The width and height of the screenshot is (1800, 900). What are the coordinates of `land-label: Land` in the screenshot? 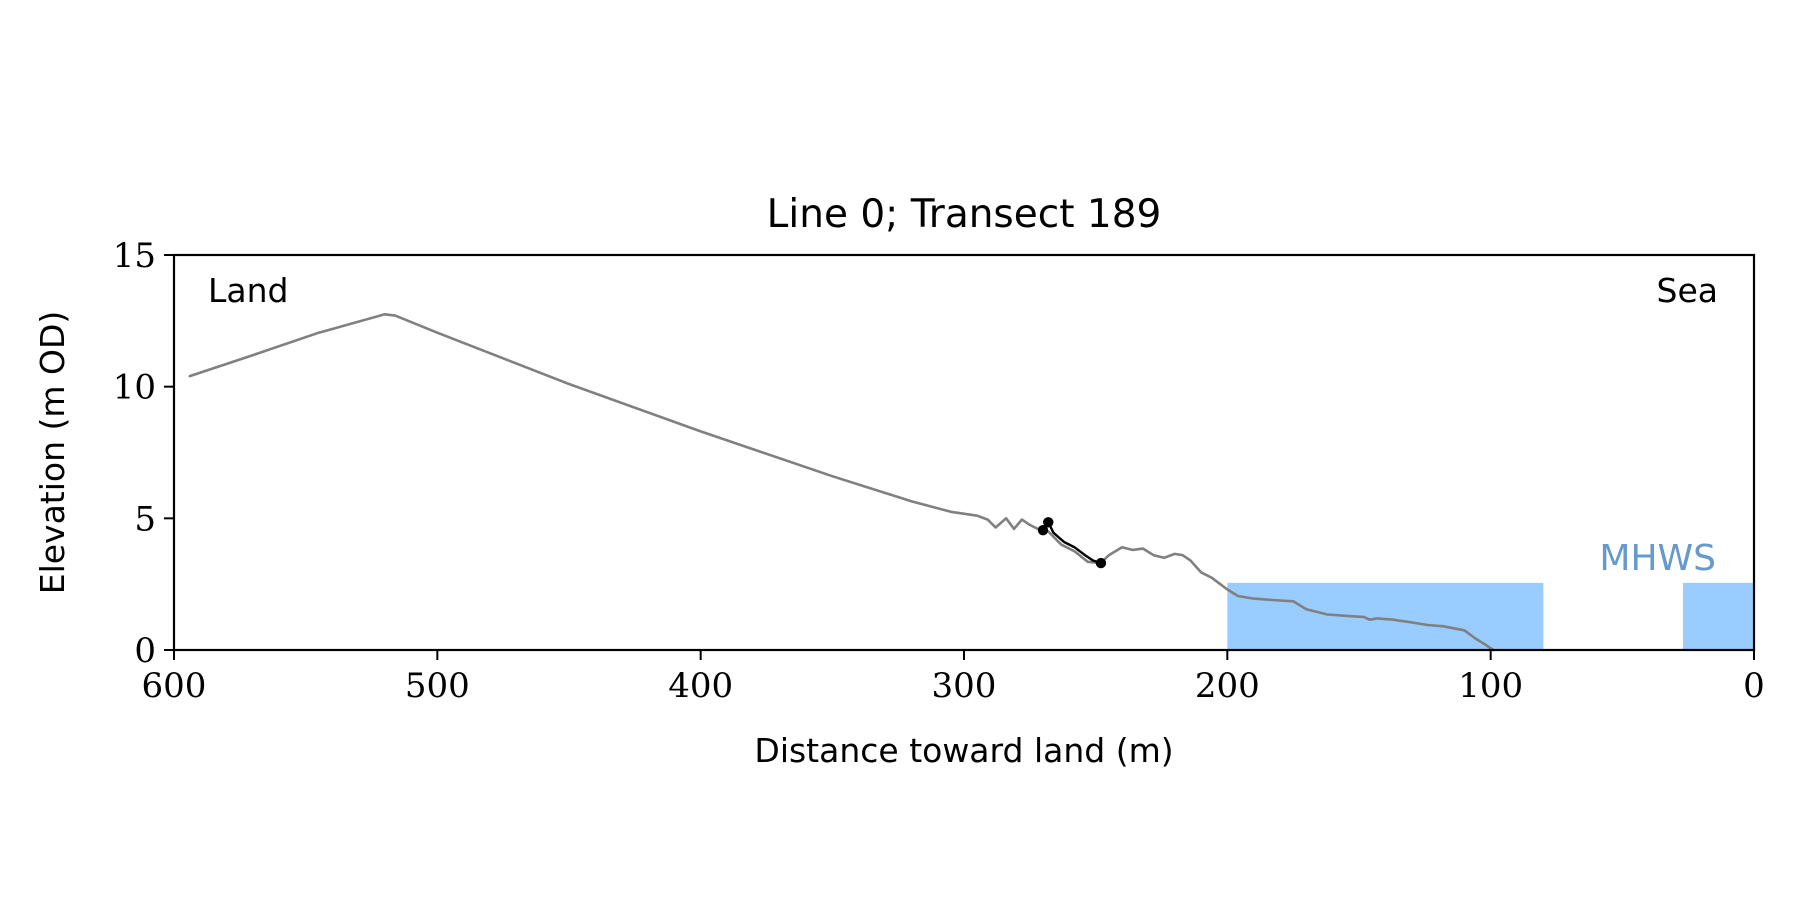 It's located at (248, 290).